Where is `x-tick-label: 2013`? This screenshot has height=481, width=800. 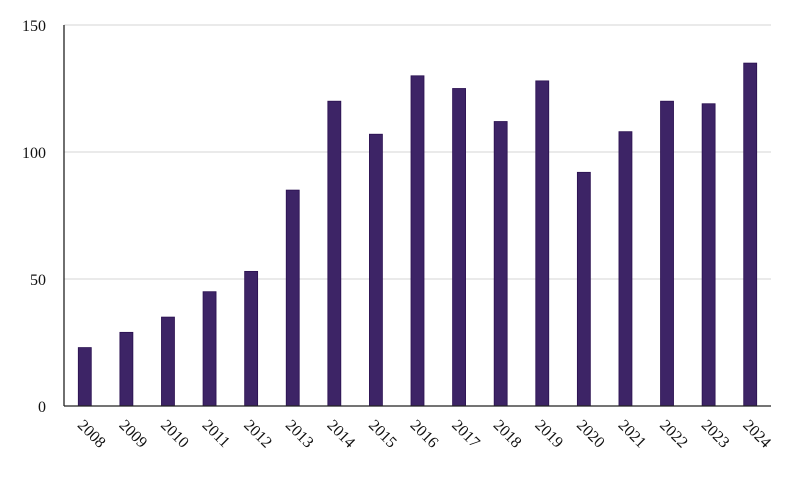 x-tick-label: 2013 is located at coordinates (299, 434).